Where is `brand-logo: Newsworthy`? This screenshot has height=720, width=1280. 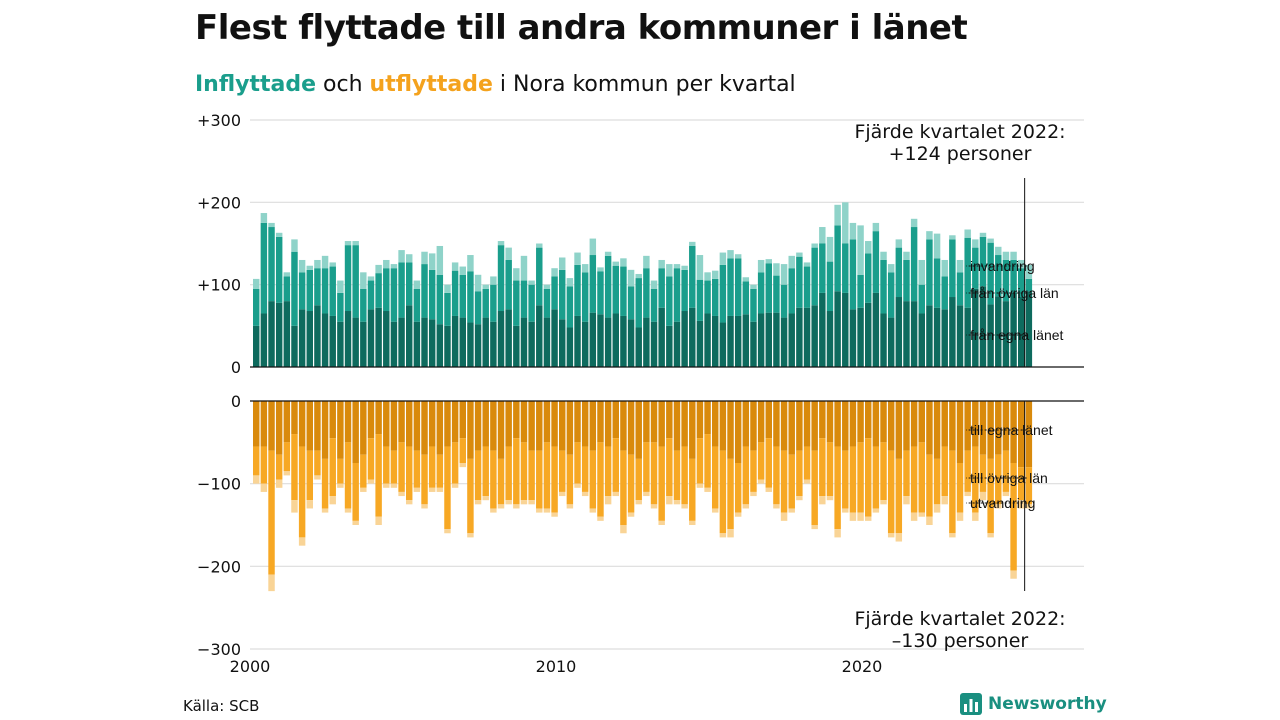
brand-logo: Newsworthy is located at coordinates (1033, 704).